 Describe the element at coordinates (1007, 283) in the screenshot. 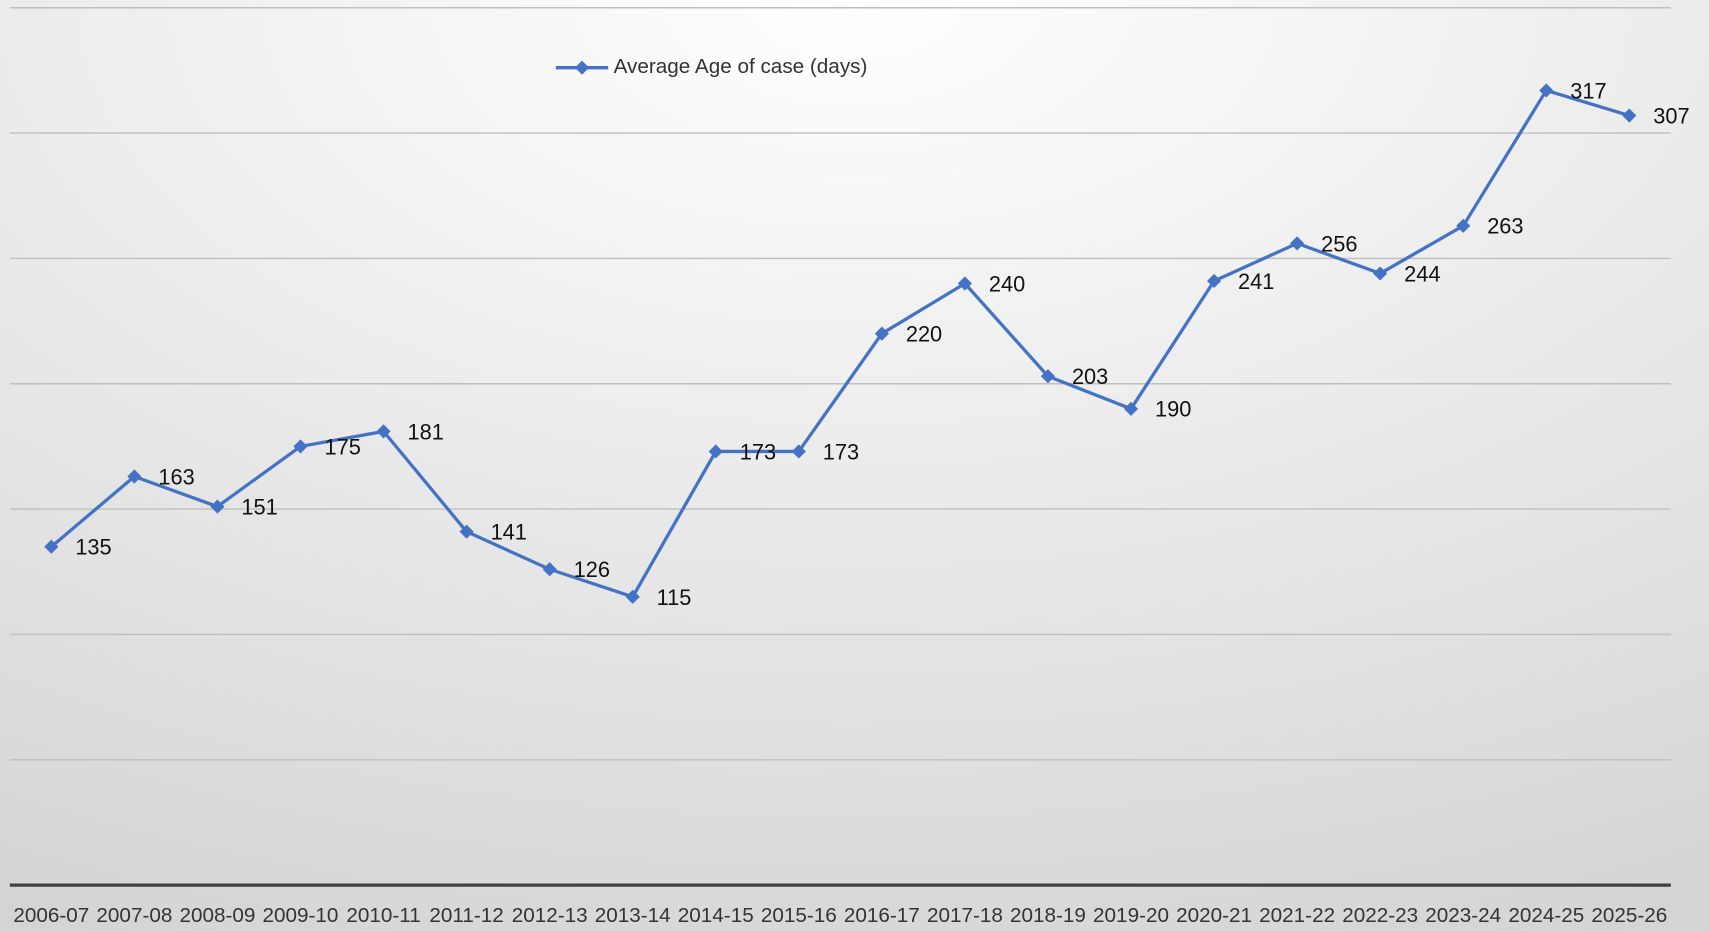

I see `data-label: 240` at that location.